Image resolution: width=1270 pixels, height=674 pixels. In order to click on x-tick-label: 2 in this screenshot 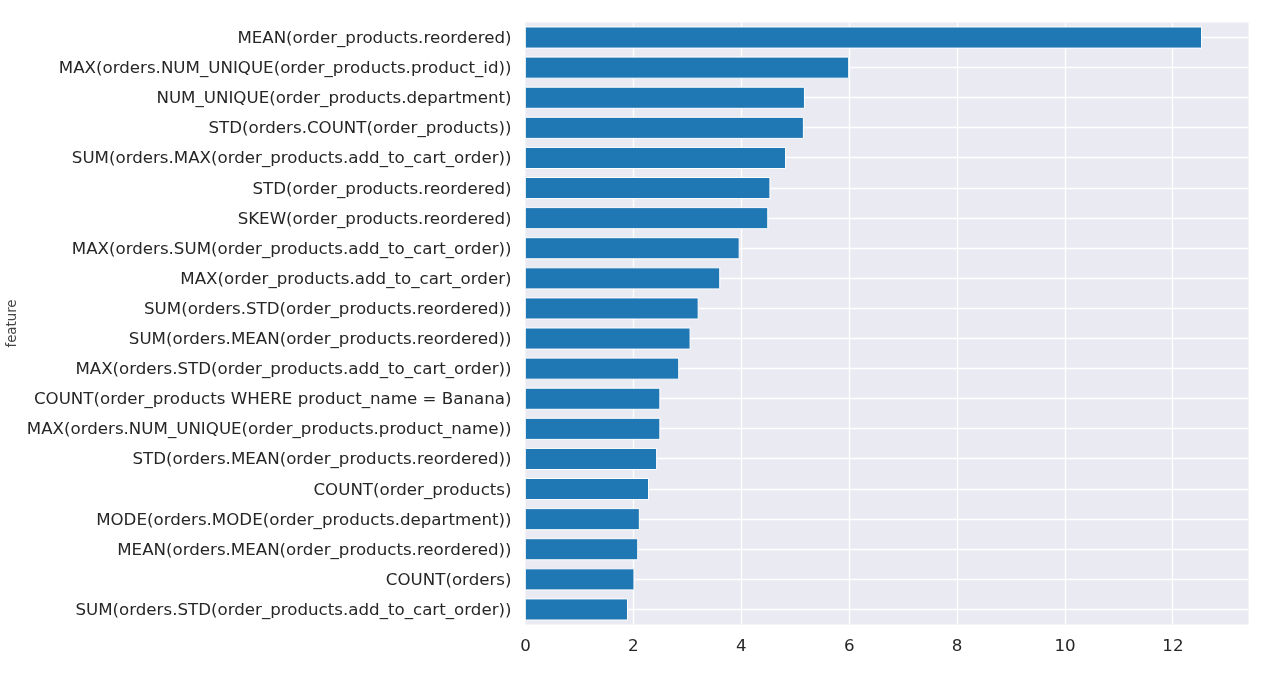, I will do `click(633, 645)`.